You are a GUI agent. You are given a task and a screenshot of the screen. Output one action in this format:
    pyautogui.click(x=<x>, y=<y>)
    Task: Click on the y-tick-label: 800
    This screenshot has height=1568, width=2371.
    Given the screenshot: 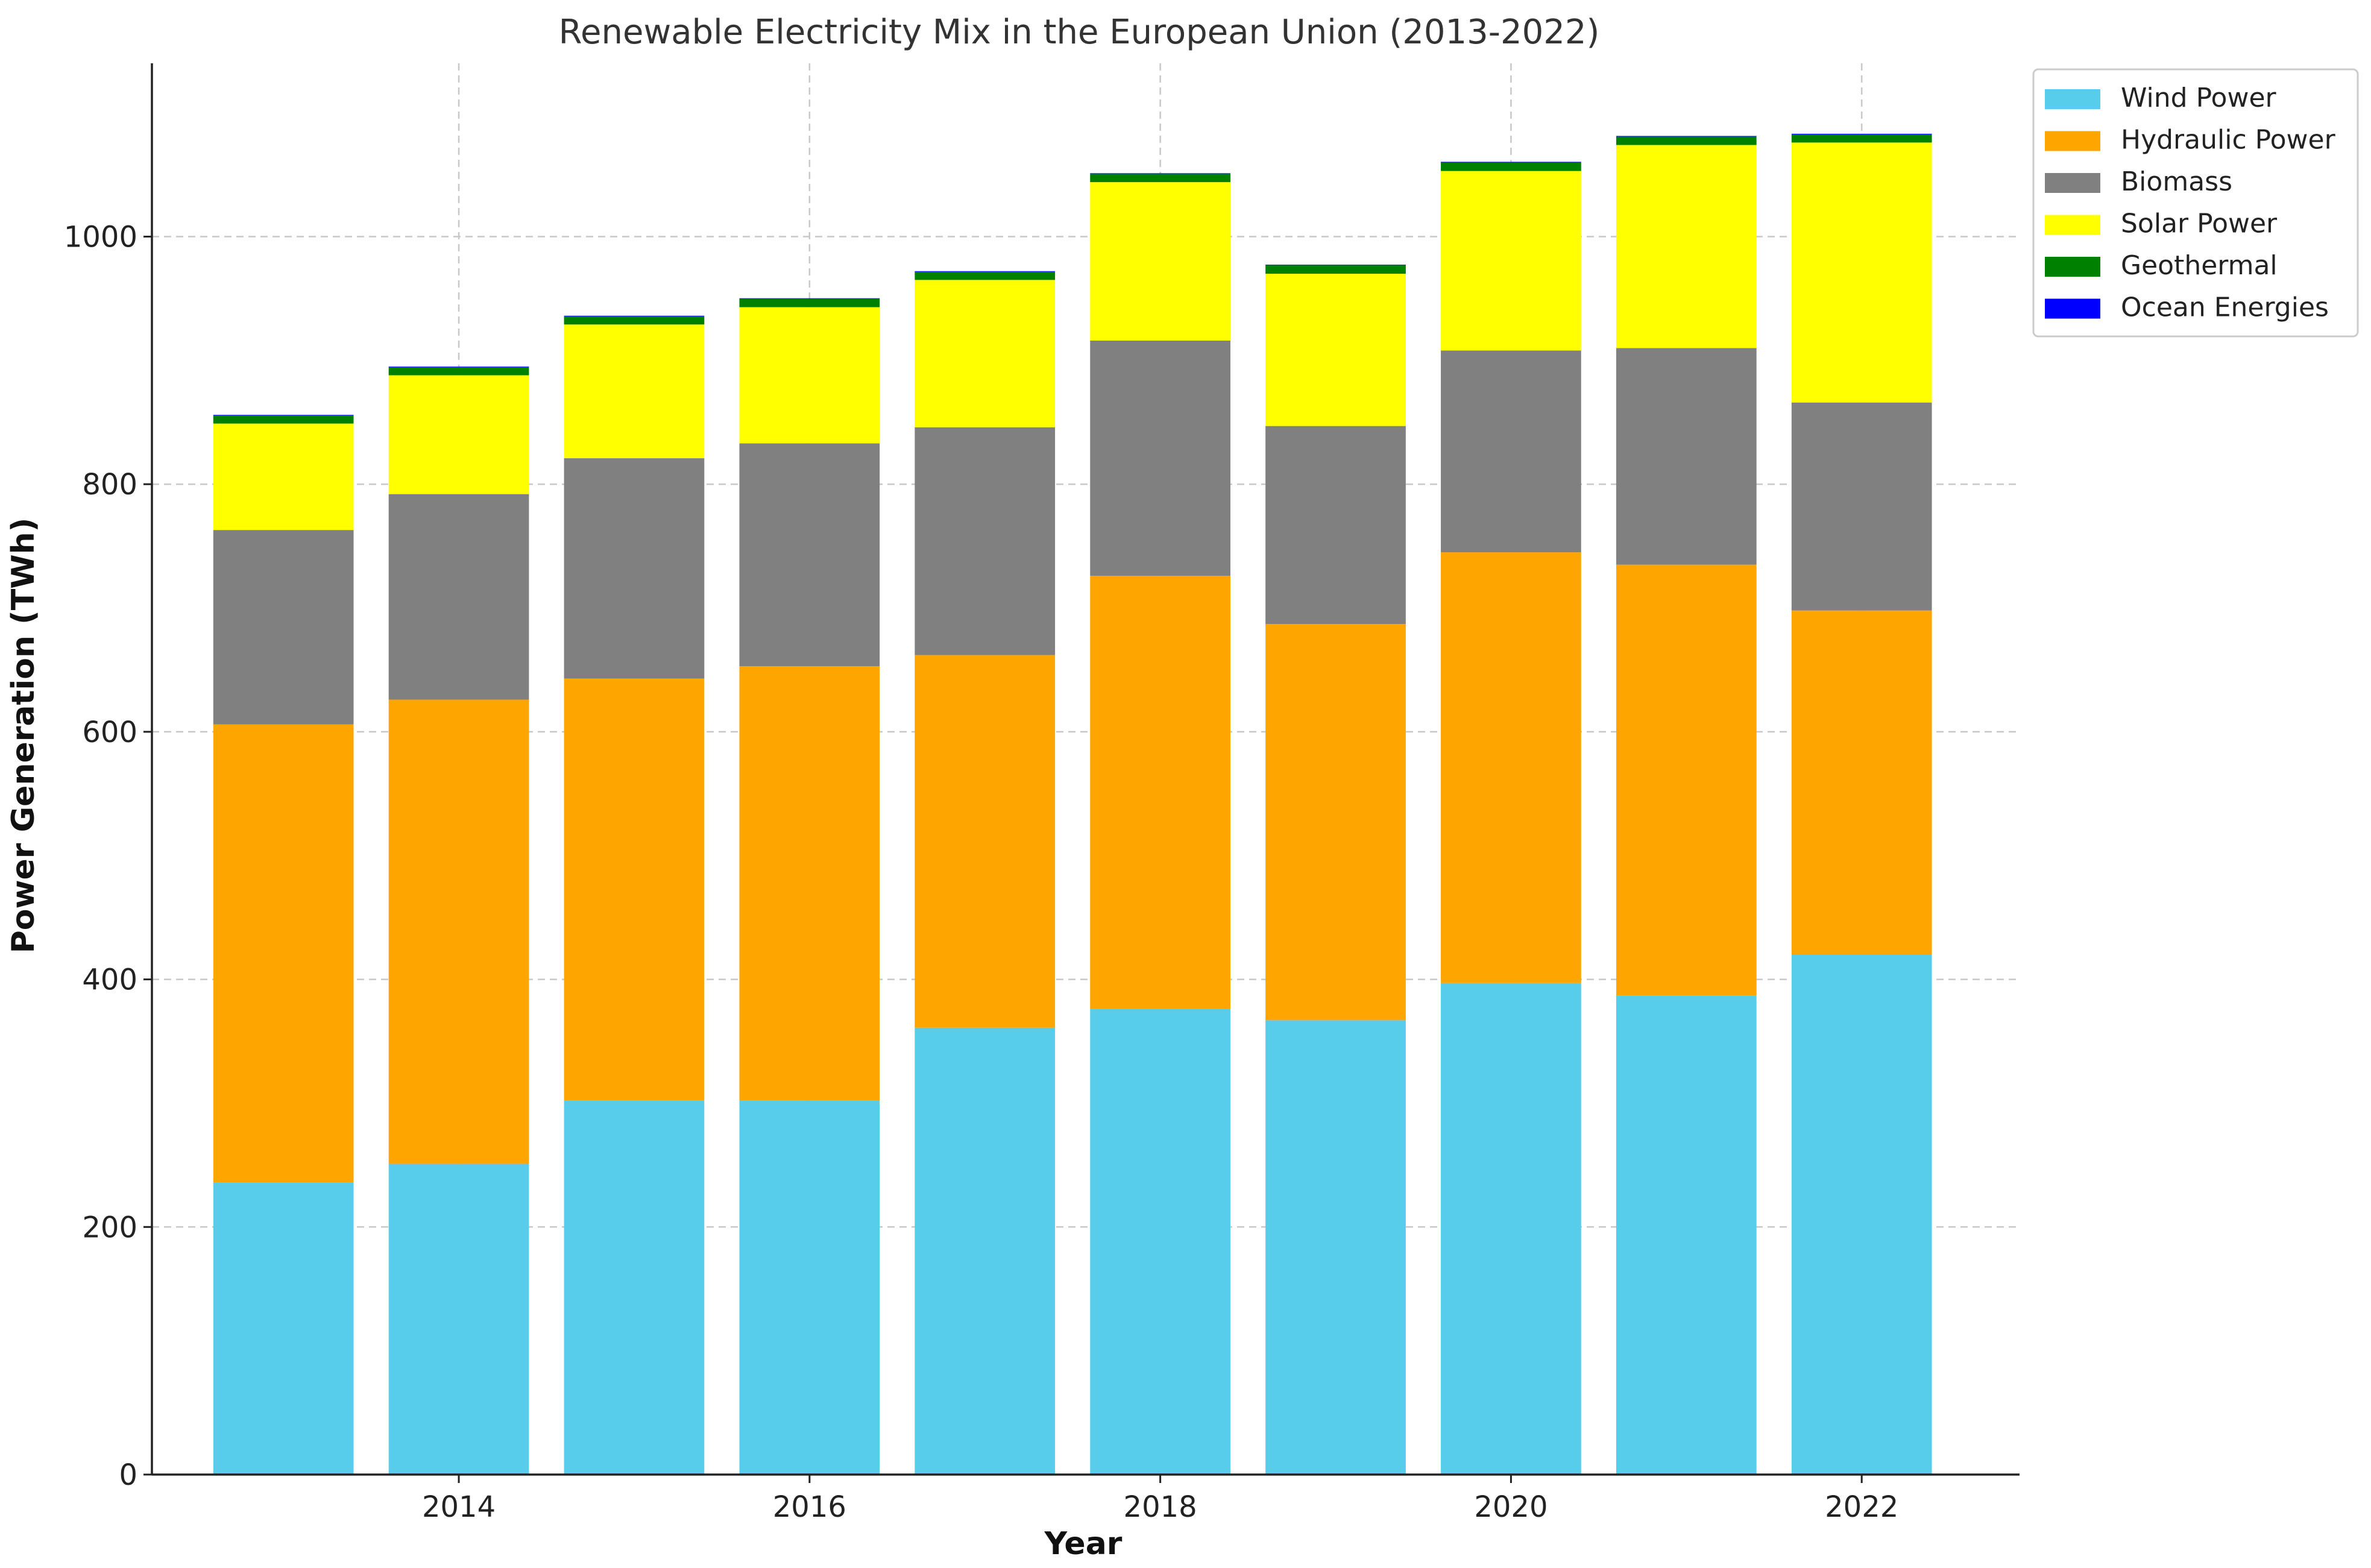 What is the action you would take?
    pyautogui.click(x=109, y=485)
    